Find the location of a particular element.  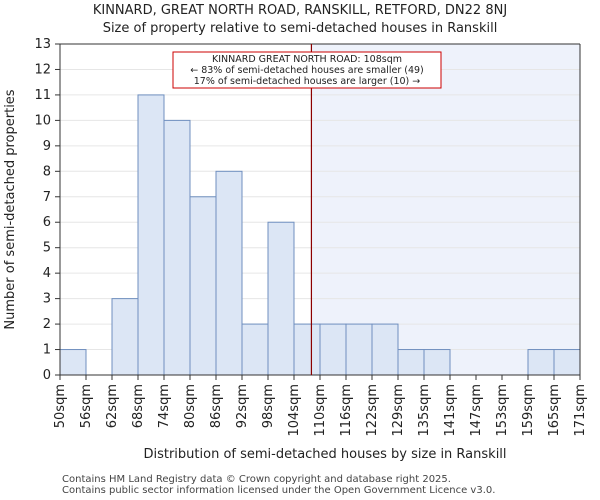

x-tick-label-116sqm: 116sqm is located at coordinates (346, 410).